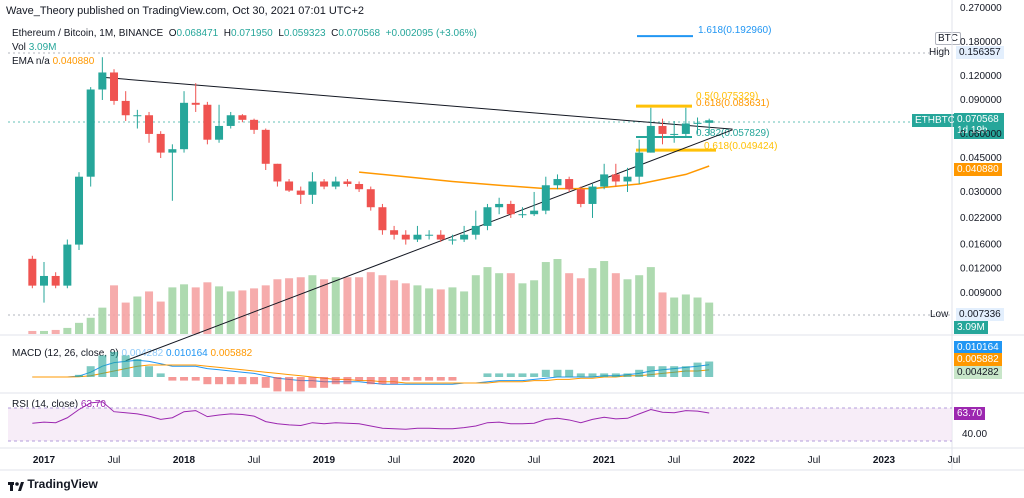 Image resolution: width=1024 pixels, height=498 pixels. What do you see at coordinates (359, 33) in the screenshot?
I see `close-value: 0.070568` at bounding box center [359, 33].